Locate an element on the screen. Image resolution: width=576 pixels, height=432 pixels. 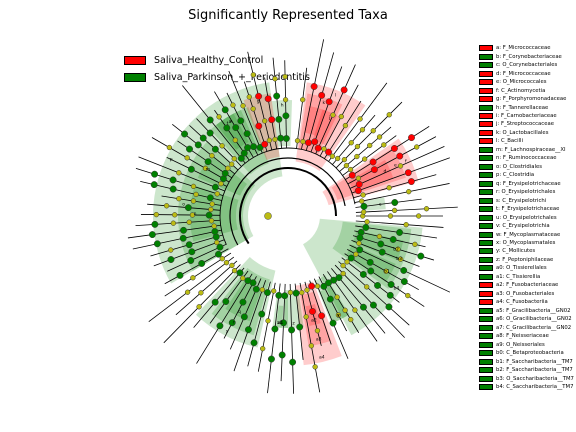
taxa-legend-row: u: O_Erysipelotrichales is located at coordinates (527, 217).